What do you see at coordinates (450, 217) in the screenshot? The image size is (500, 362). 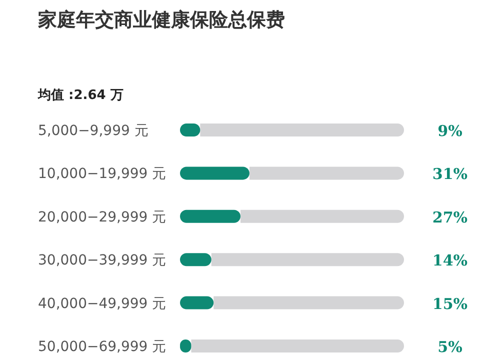 I see `data-label: 27%` at bounding box center [450, 217].